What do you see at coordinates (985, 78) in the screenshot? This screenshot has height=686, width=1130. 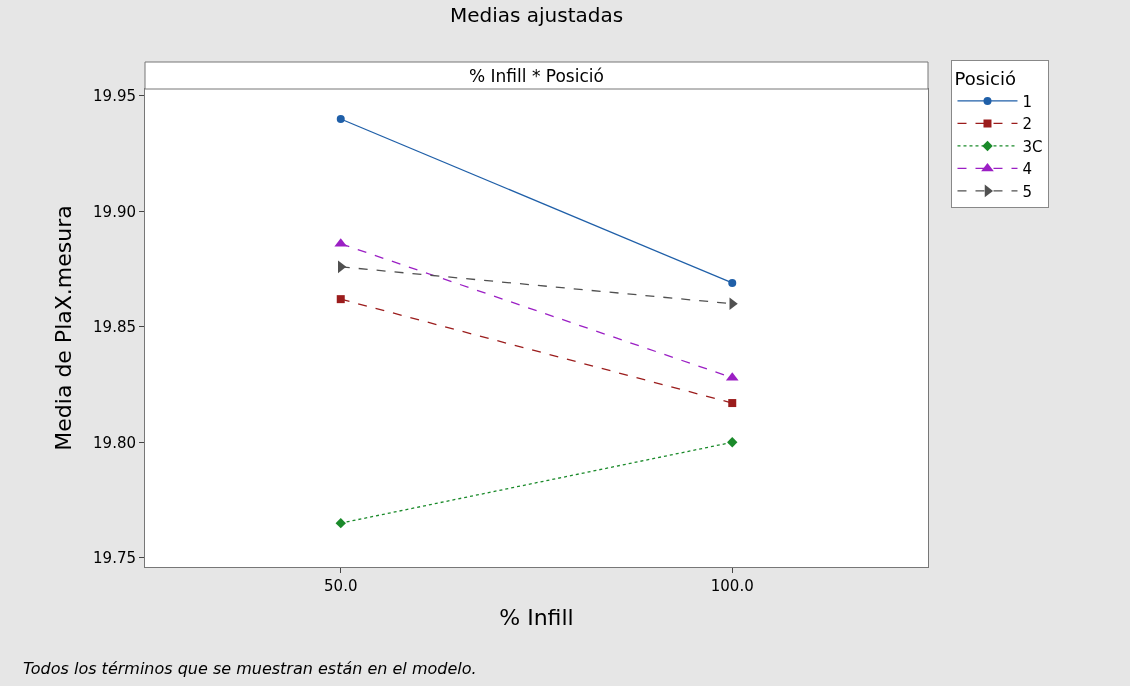 I see `legend-title: Posició` at bounding box center [985, 78].